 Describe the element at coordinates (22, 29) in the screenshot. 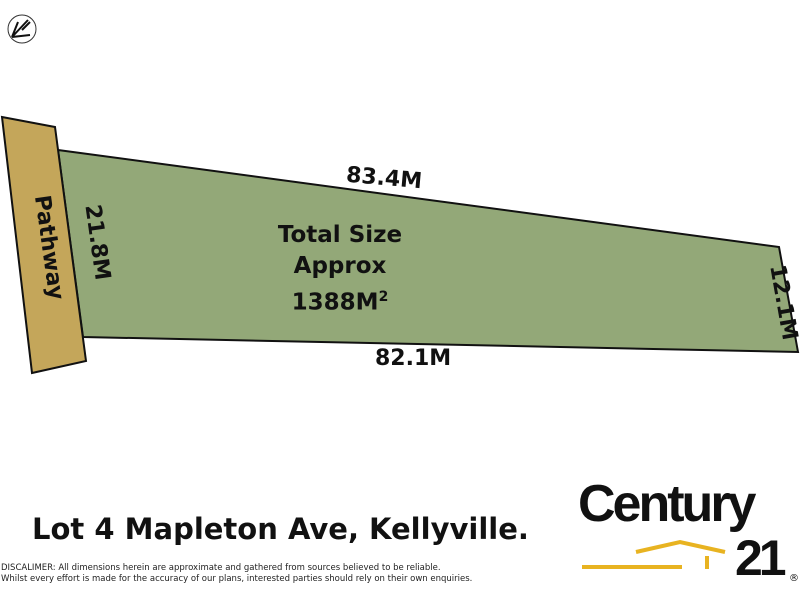

I see `north-compass-icon` at that location.